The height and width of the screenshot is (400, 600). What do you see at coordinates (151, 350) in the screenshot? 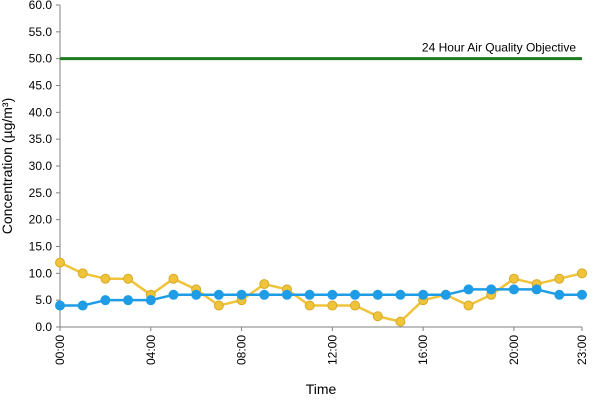
I see `x-tick-label: 04:00` at bounding box center [151, 350].